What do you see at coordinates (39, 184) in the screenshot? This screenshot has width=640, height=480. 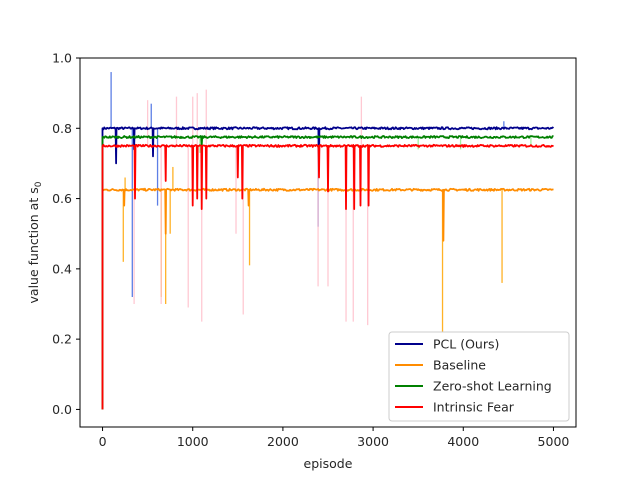 I see `y-axis-label-subscript: 0` at bounding box center [39, 184].